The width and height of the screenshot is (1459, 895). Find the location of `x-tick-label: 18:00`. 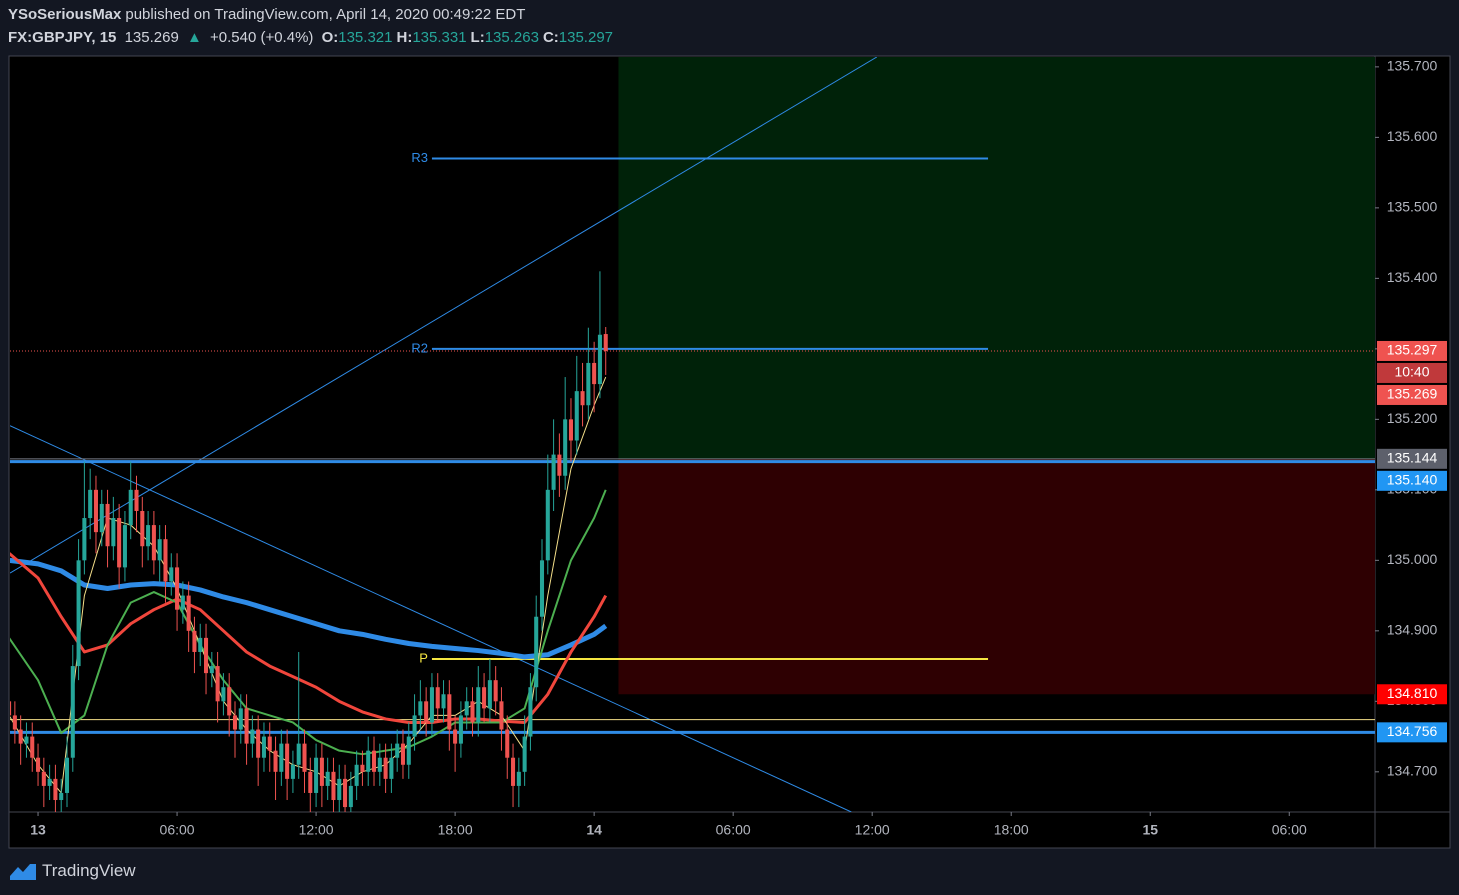

x-tick-label: 18:00 is located at coordinates (1011, 830).